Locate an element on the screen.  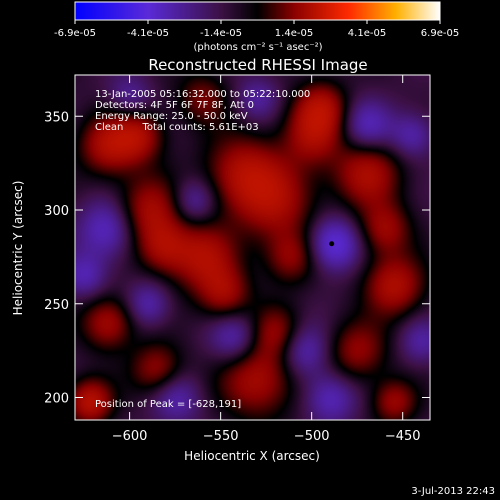
colorbar-tick-label: 1.4e-05 is located at coordinates (294, 33).